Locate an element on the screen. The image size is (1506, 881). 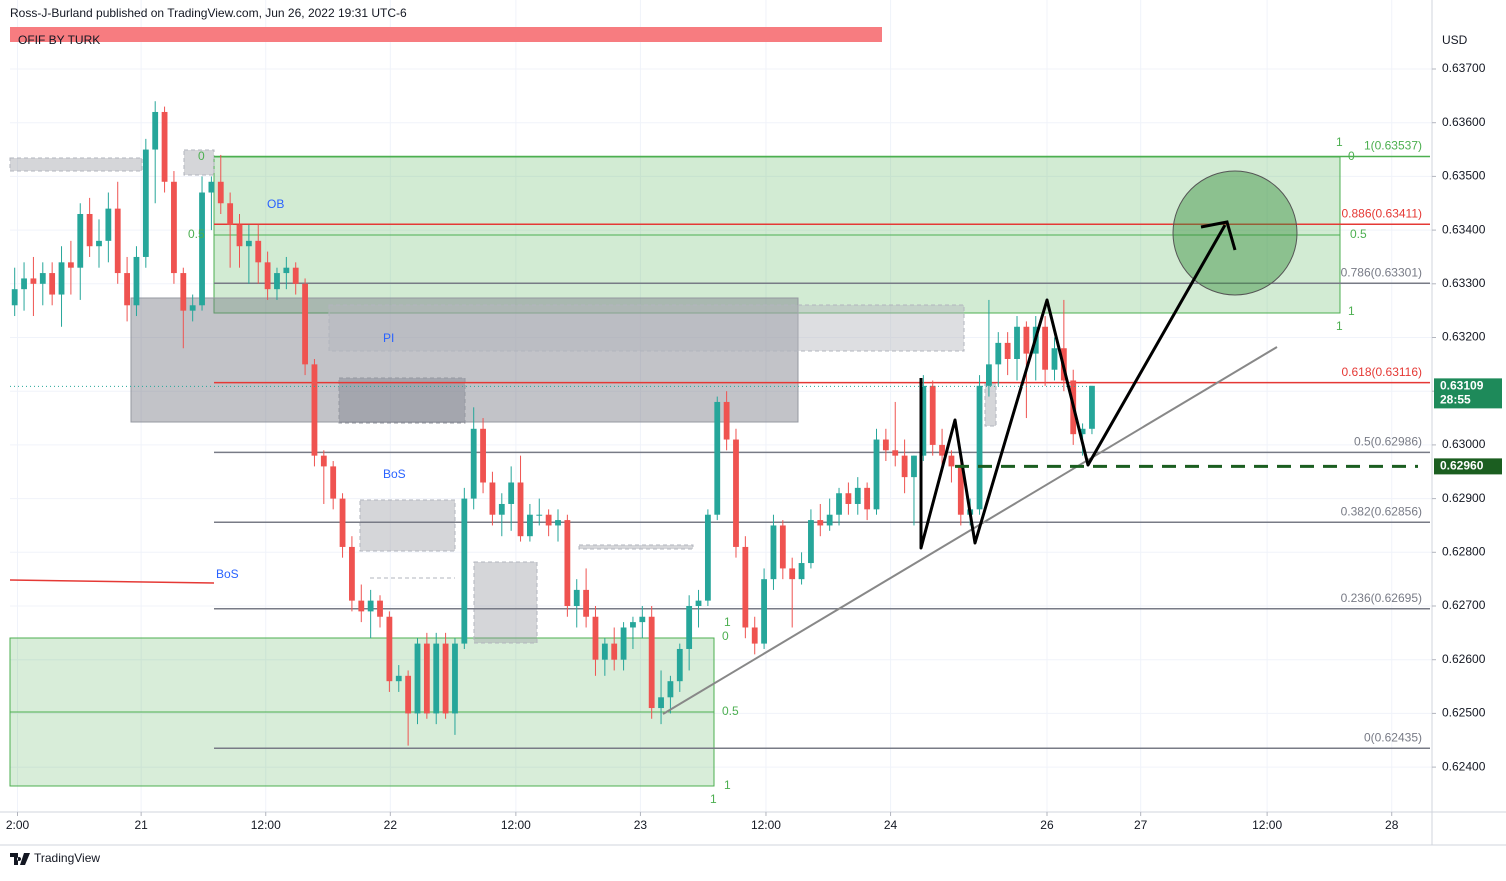
fib-label: 1(0.63537) is located at coordinates (1393, 146).